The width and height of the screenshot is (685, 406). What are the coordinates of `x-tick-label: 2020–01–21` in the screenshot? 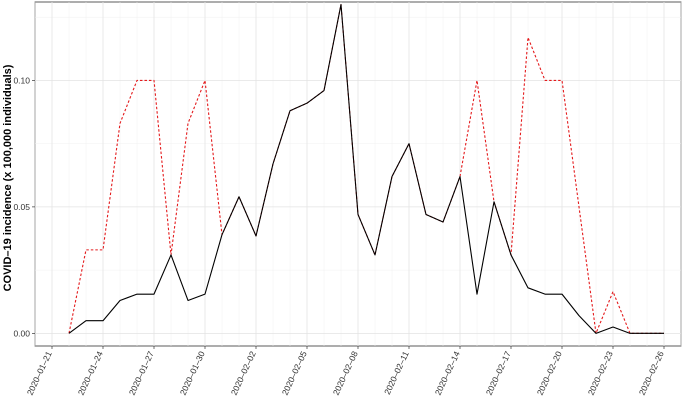 It's located at (39, 372).